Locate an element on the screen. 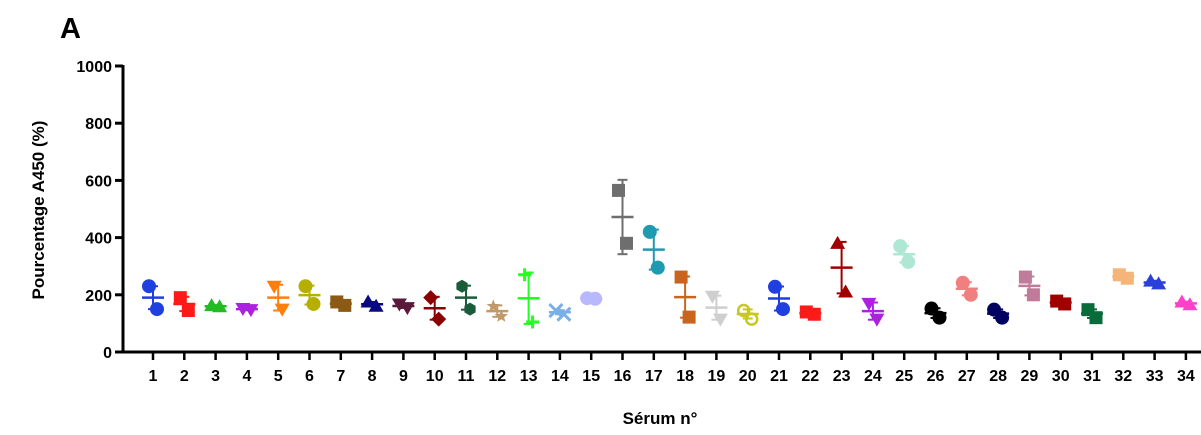 The image size is (1201, 435). x-tick-label: 30 is located at coordinates (1061, 376).